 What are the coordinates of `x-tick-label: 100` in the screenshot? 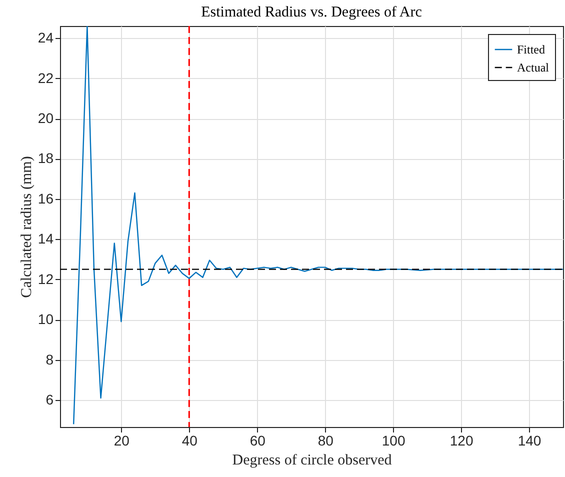 It's located at (394, 440).